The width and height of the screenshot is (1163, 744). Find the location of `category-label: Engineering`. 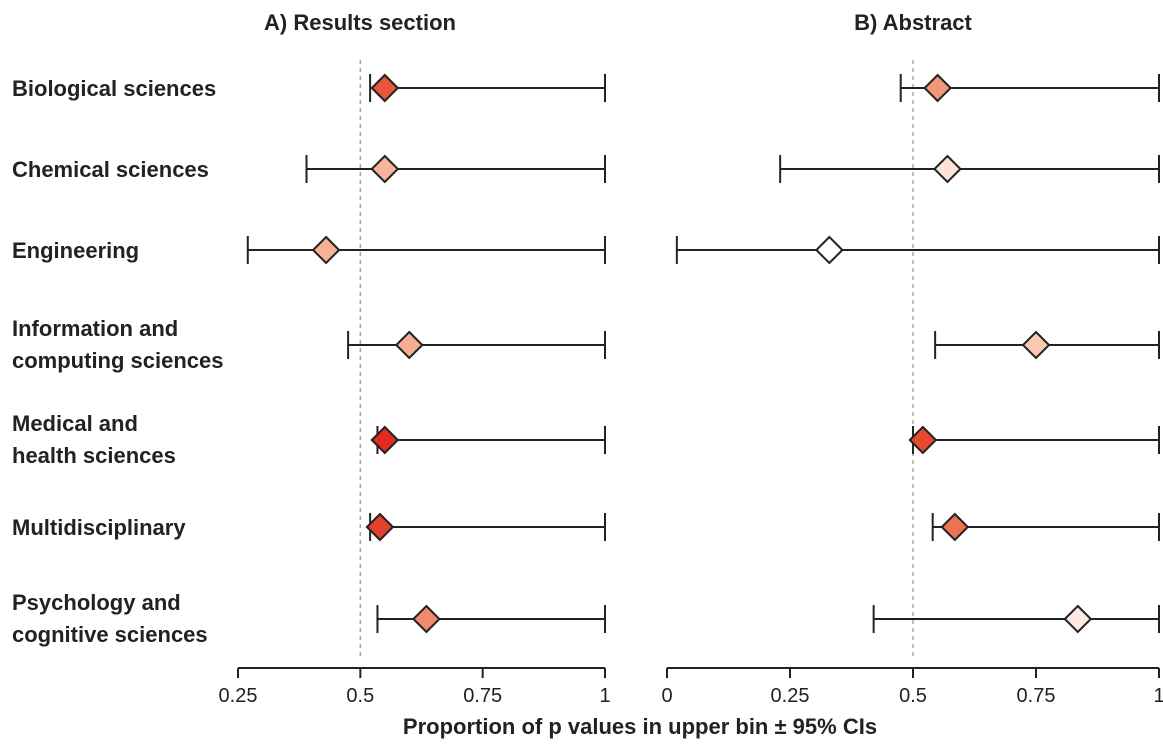

category-label: Engineering is located at coordinates (75, 250).